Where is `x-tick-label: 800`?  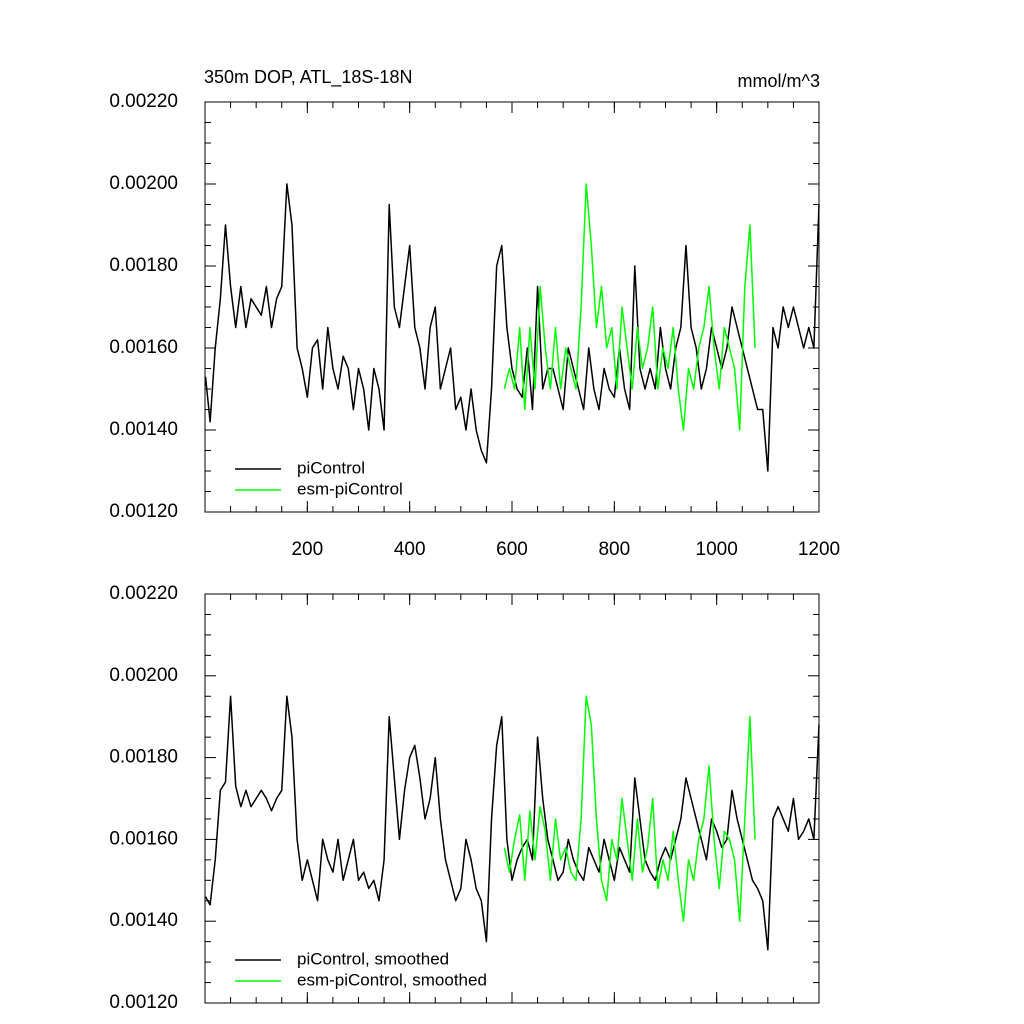
x-tick-label: 800 is located at coordinates (614, 549).